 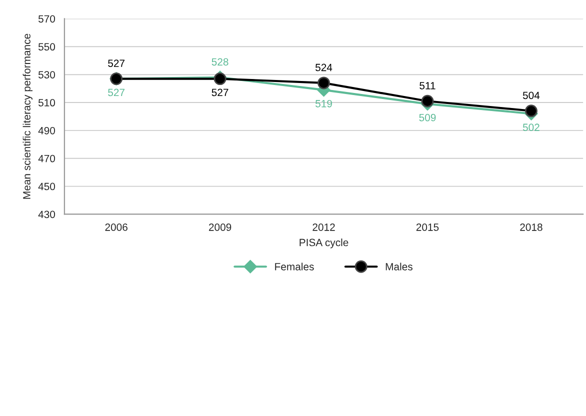 I want to click on data-label: 502, so click(x=531, y=128).